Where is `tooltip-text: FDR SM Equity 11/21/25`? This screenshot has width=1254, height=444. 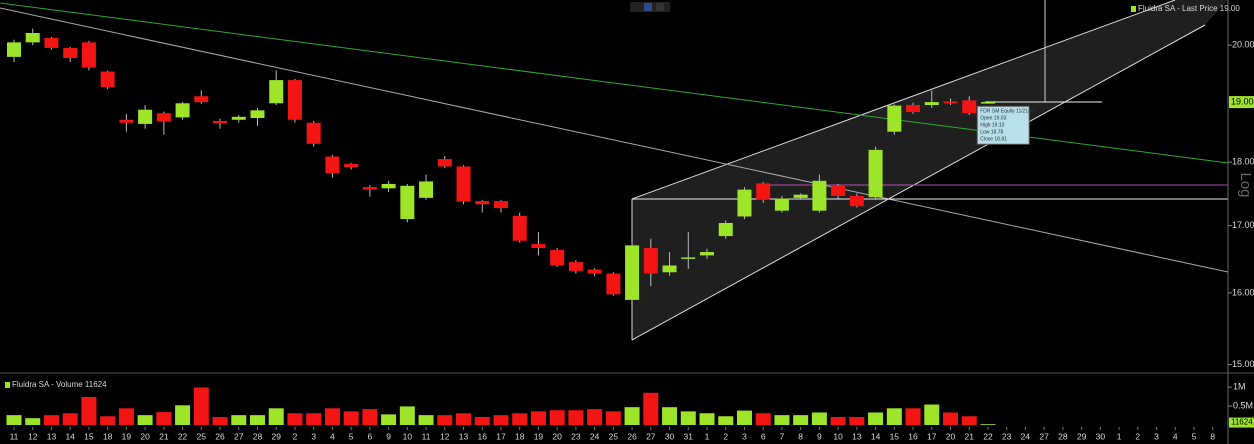
tooltip-text: FDR SM Equity 11/21/25 is located at coordinates (1007, 112).